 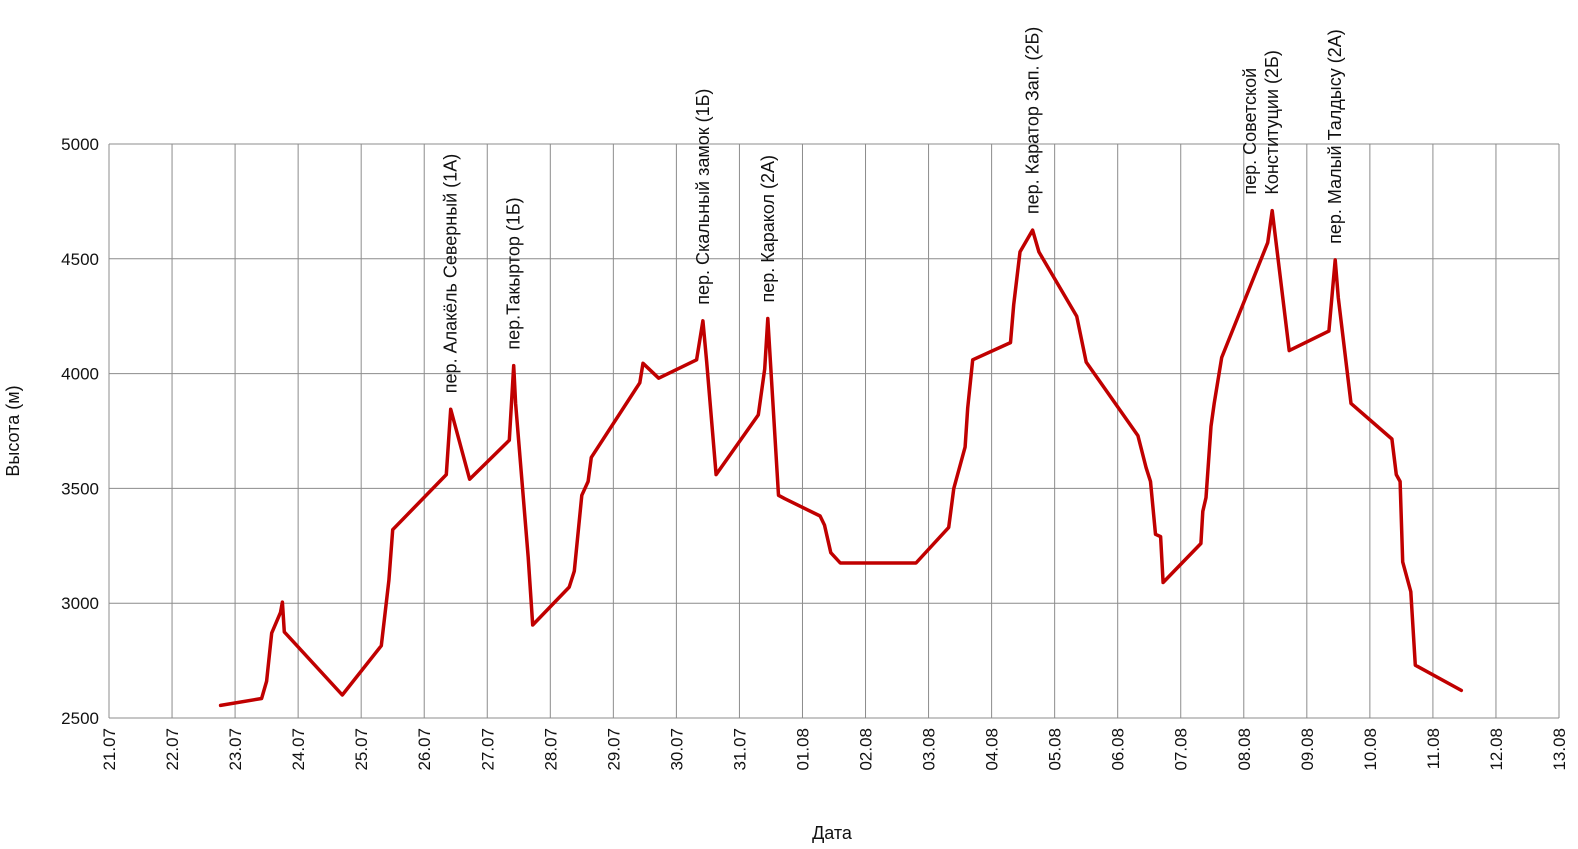 I want to click on x-tick-label: 25.07, so click(x=361, y=749).